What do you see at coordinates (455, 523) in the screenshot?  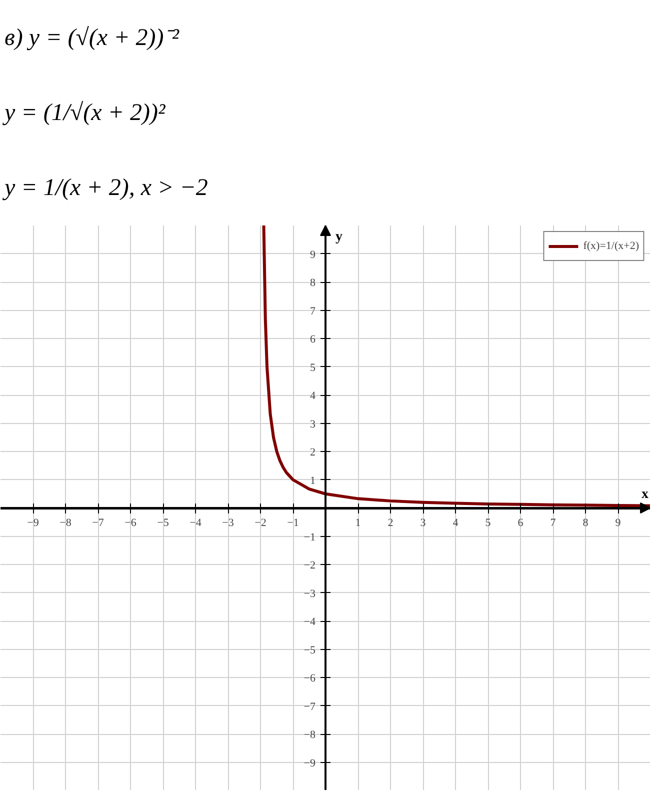 I see `x-tick-label: 4` at bounding box center [455, 523].